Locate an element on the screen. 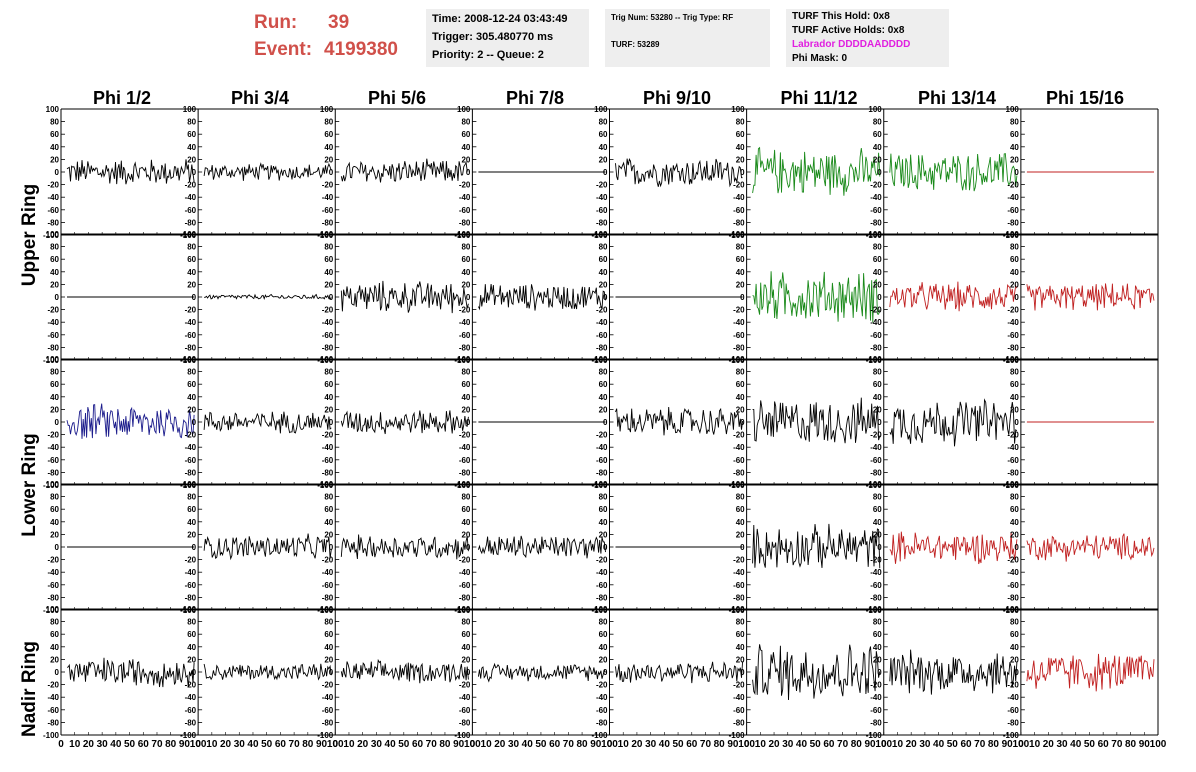  x-tick-label: 100 is located at coordinates (335, 744).